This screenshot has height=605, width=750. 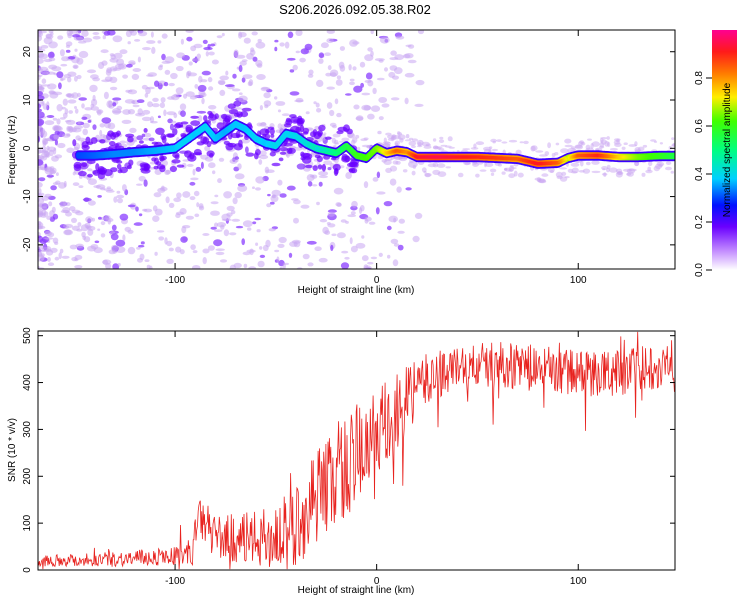 What do you see at coordinates (724, 150) in the screenshot?
I see `colorbar-gradient` at bounding box center [724, 150].